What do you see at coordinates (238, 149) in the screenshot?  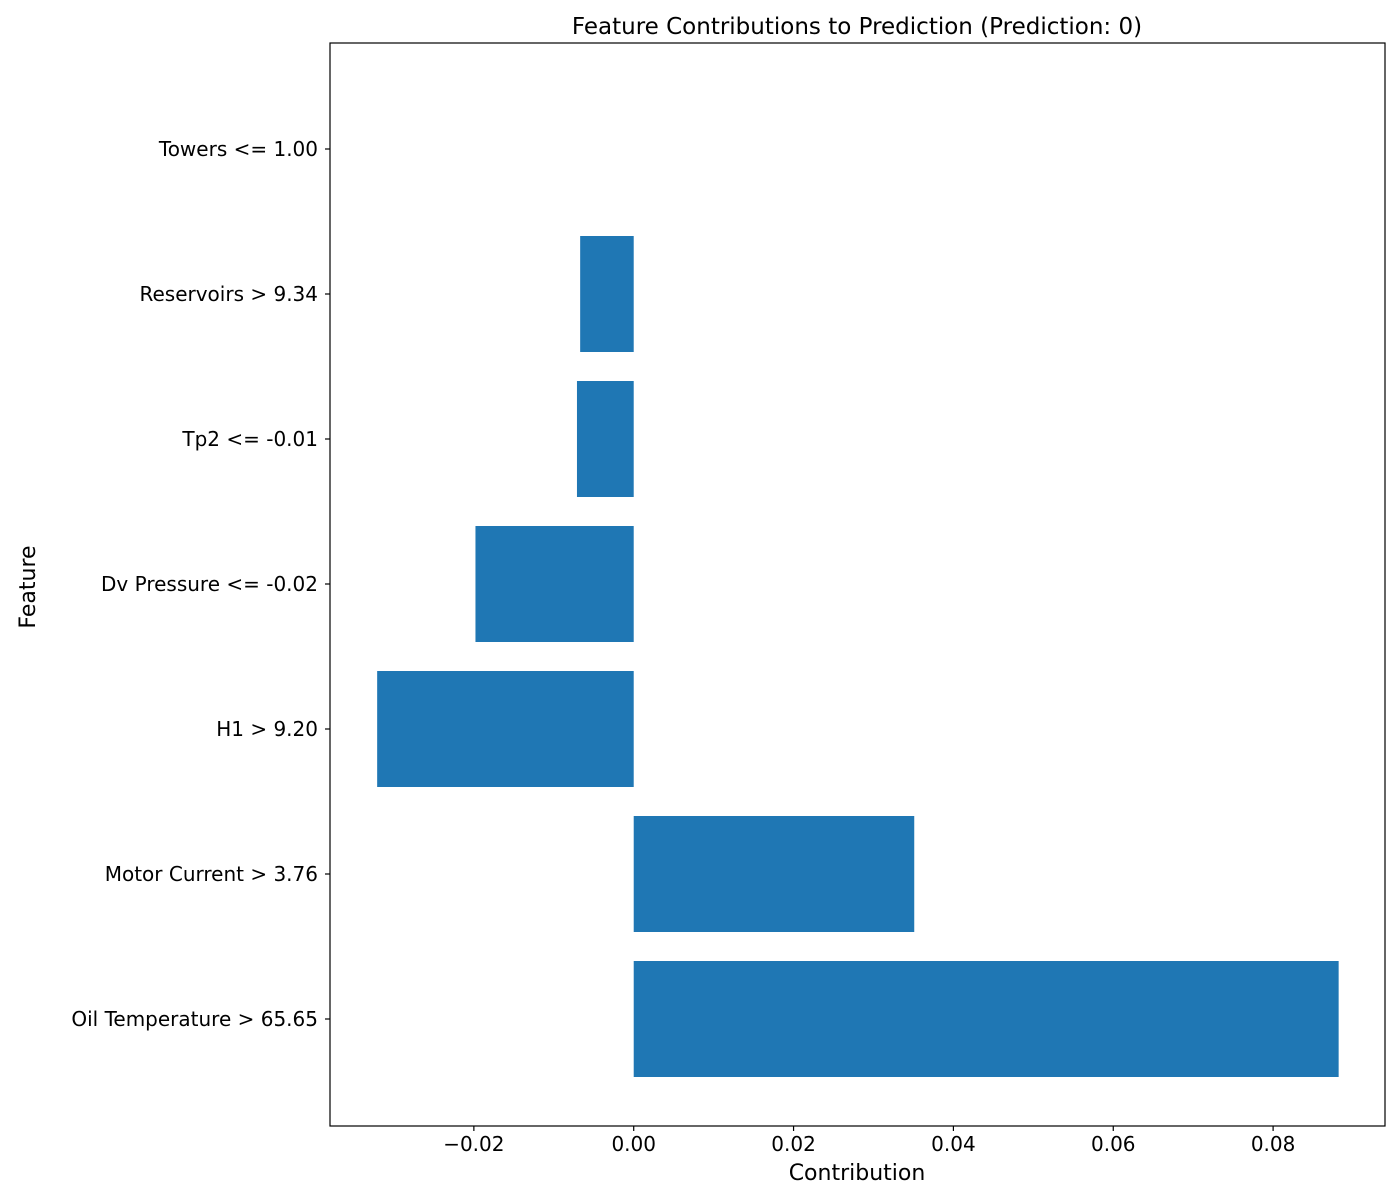 I see `y-tick-label: Towers <= 1.00` at bounding box center [238, 149].